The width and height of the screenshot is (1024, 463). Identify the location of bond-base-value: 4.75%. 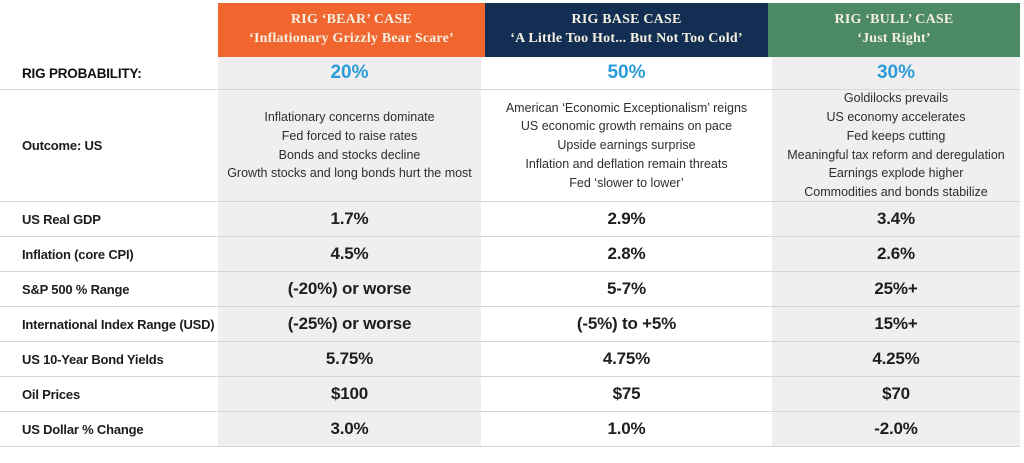
(626, 358).